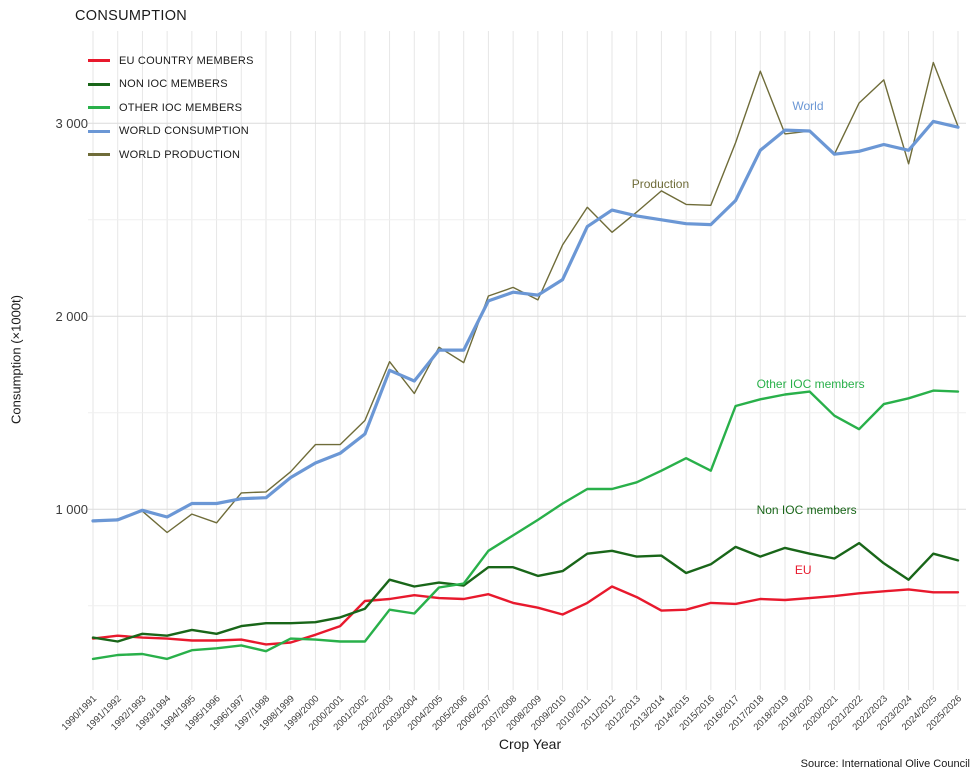 This screenshot has width=978, height=782. What do you see at coordinates (660, 184) in the screenshot?
I see `annotation-world-production: Production` at bounding box center [660, 184].